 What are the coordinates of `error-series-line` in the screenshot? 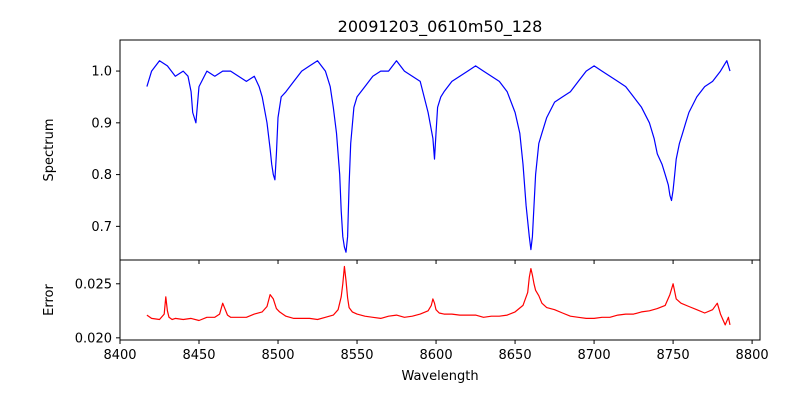 It's located at (438, 295).